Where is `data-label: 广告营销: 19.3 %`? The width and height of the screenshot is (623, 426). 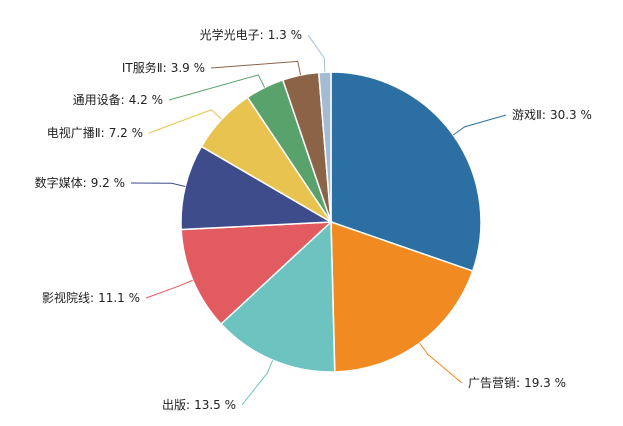
data-label: 广告营销: 19.3 % is located at coordinates (517, 383).